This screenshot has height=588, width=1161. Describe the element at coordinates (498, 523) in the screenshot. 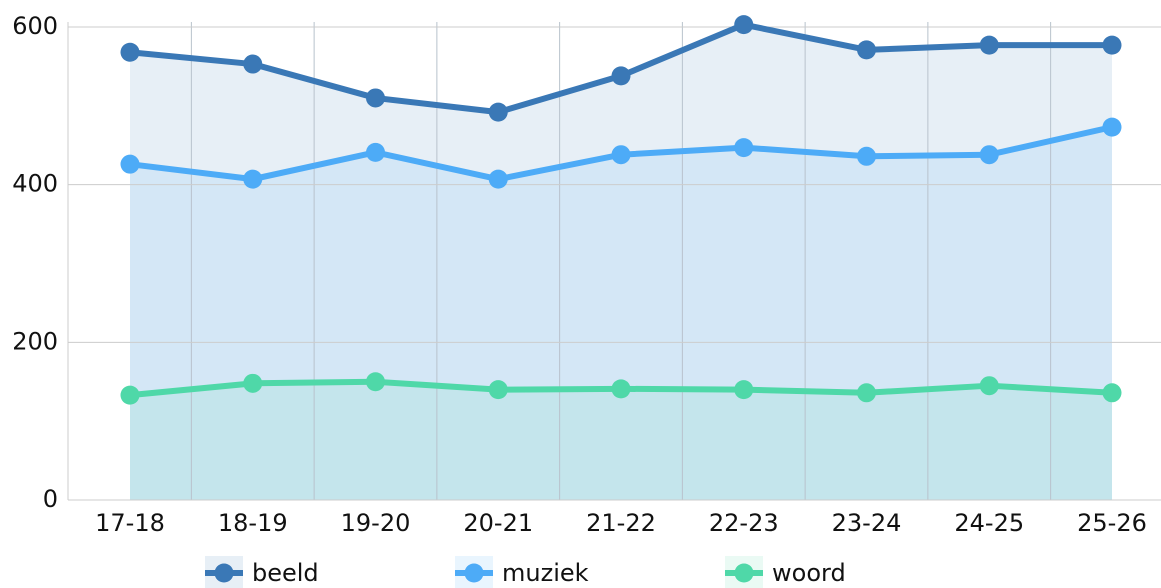

I see `x-tick-label: 20-21` at that location.